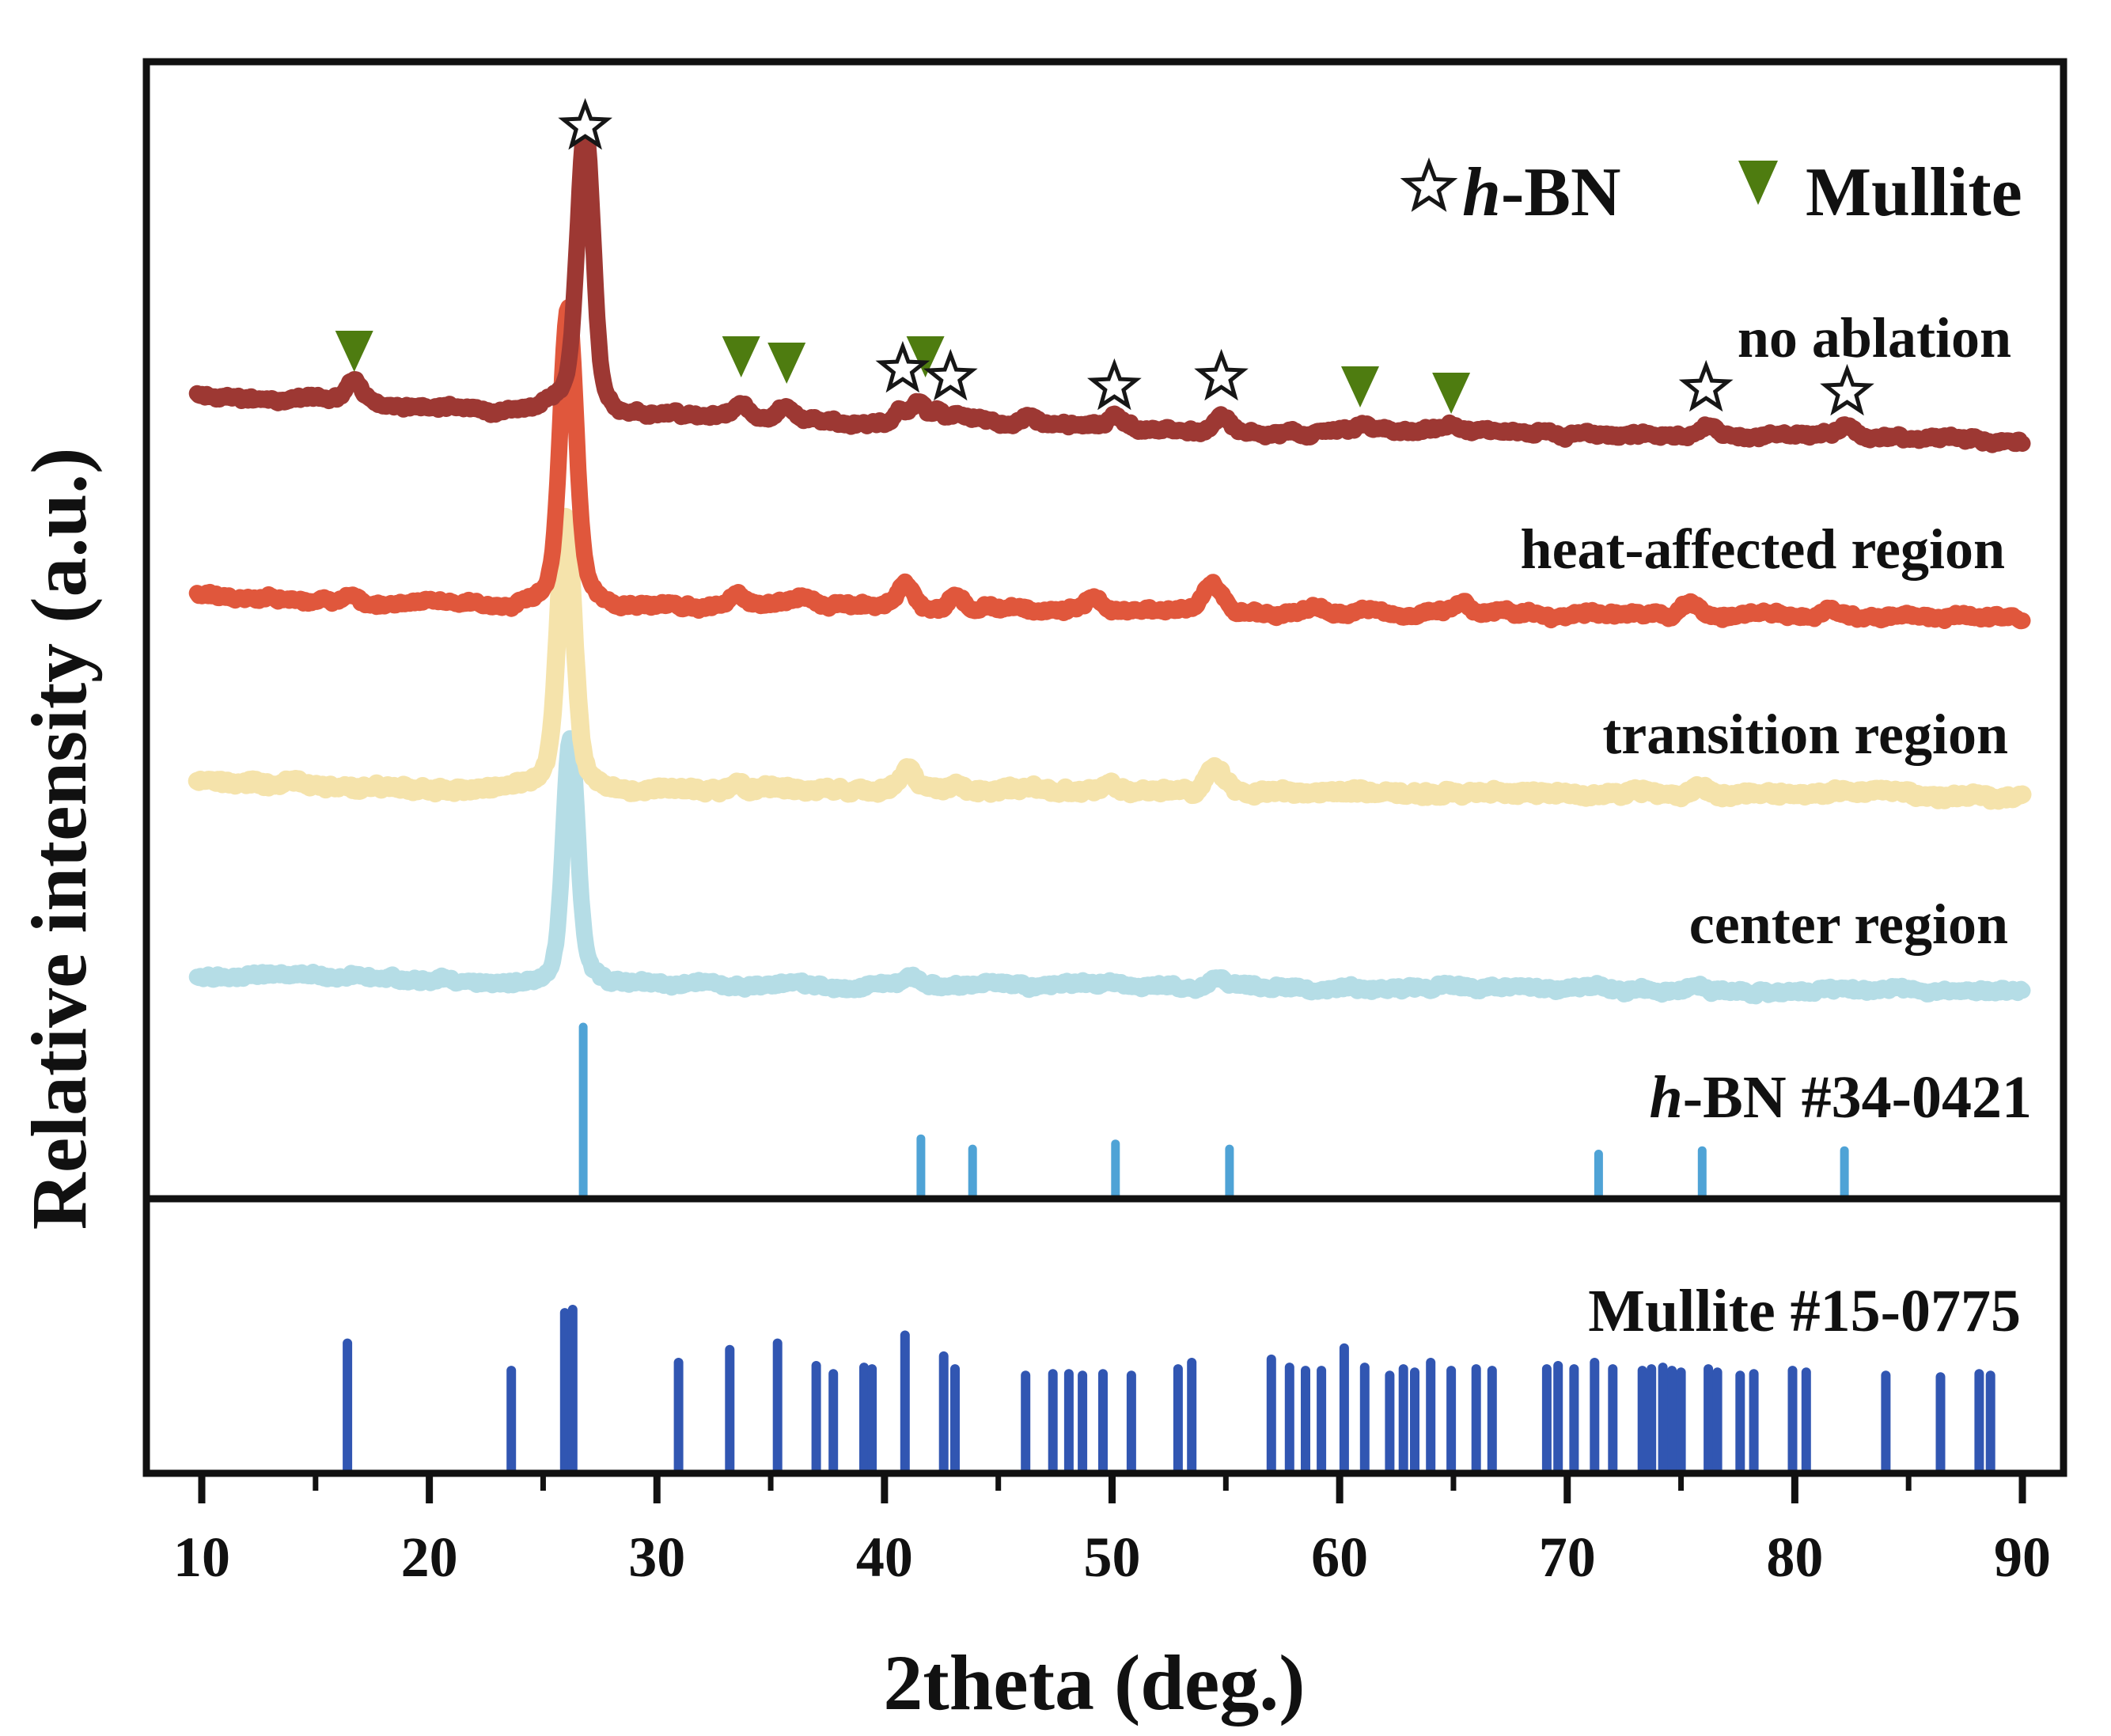 This screenshot has height=1736, width=2111. Describe the element at coordinates (884, 1557) in the screenshot. I see `x-tick-label: 40` at that location.